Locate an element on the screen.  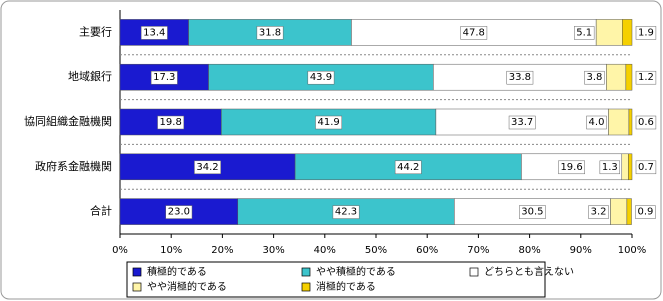
value-label: 47.8 is located at coordinates (474, 32).